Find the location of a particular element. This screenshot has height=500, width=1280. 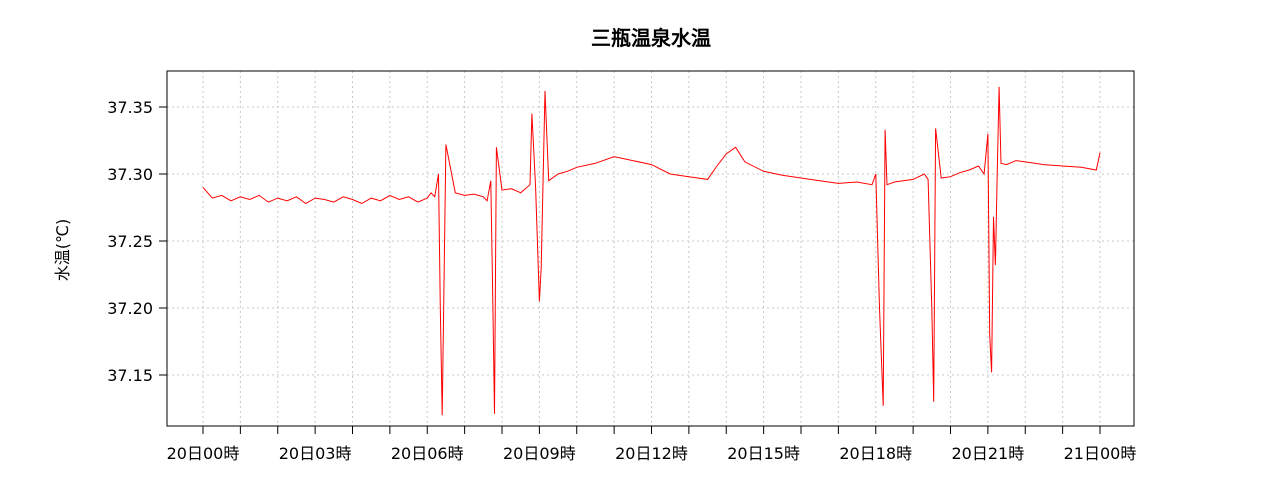

y-tick-label-2: 37.25 is located at coordinates (130, 241).